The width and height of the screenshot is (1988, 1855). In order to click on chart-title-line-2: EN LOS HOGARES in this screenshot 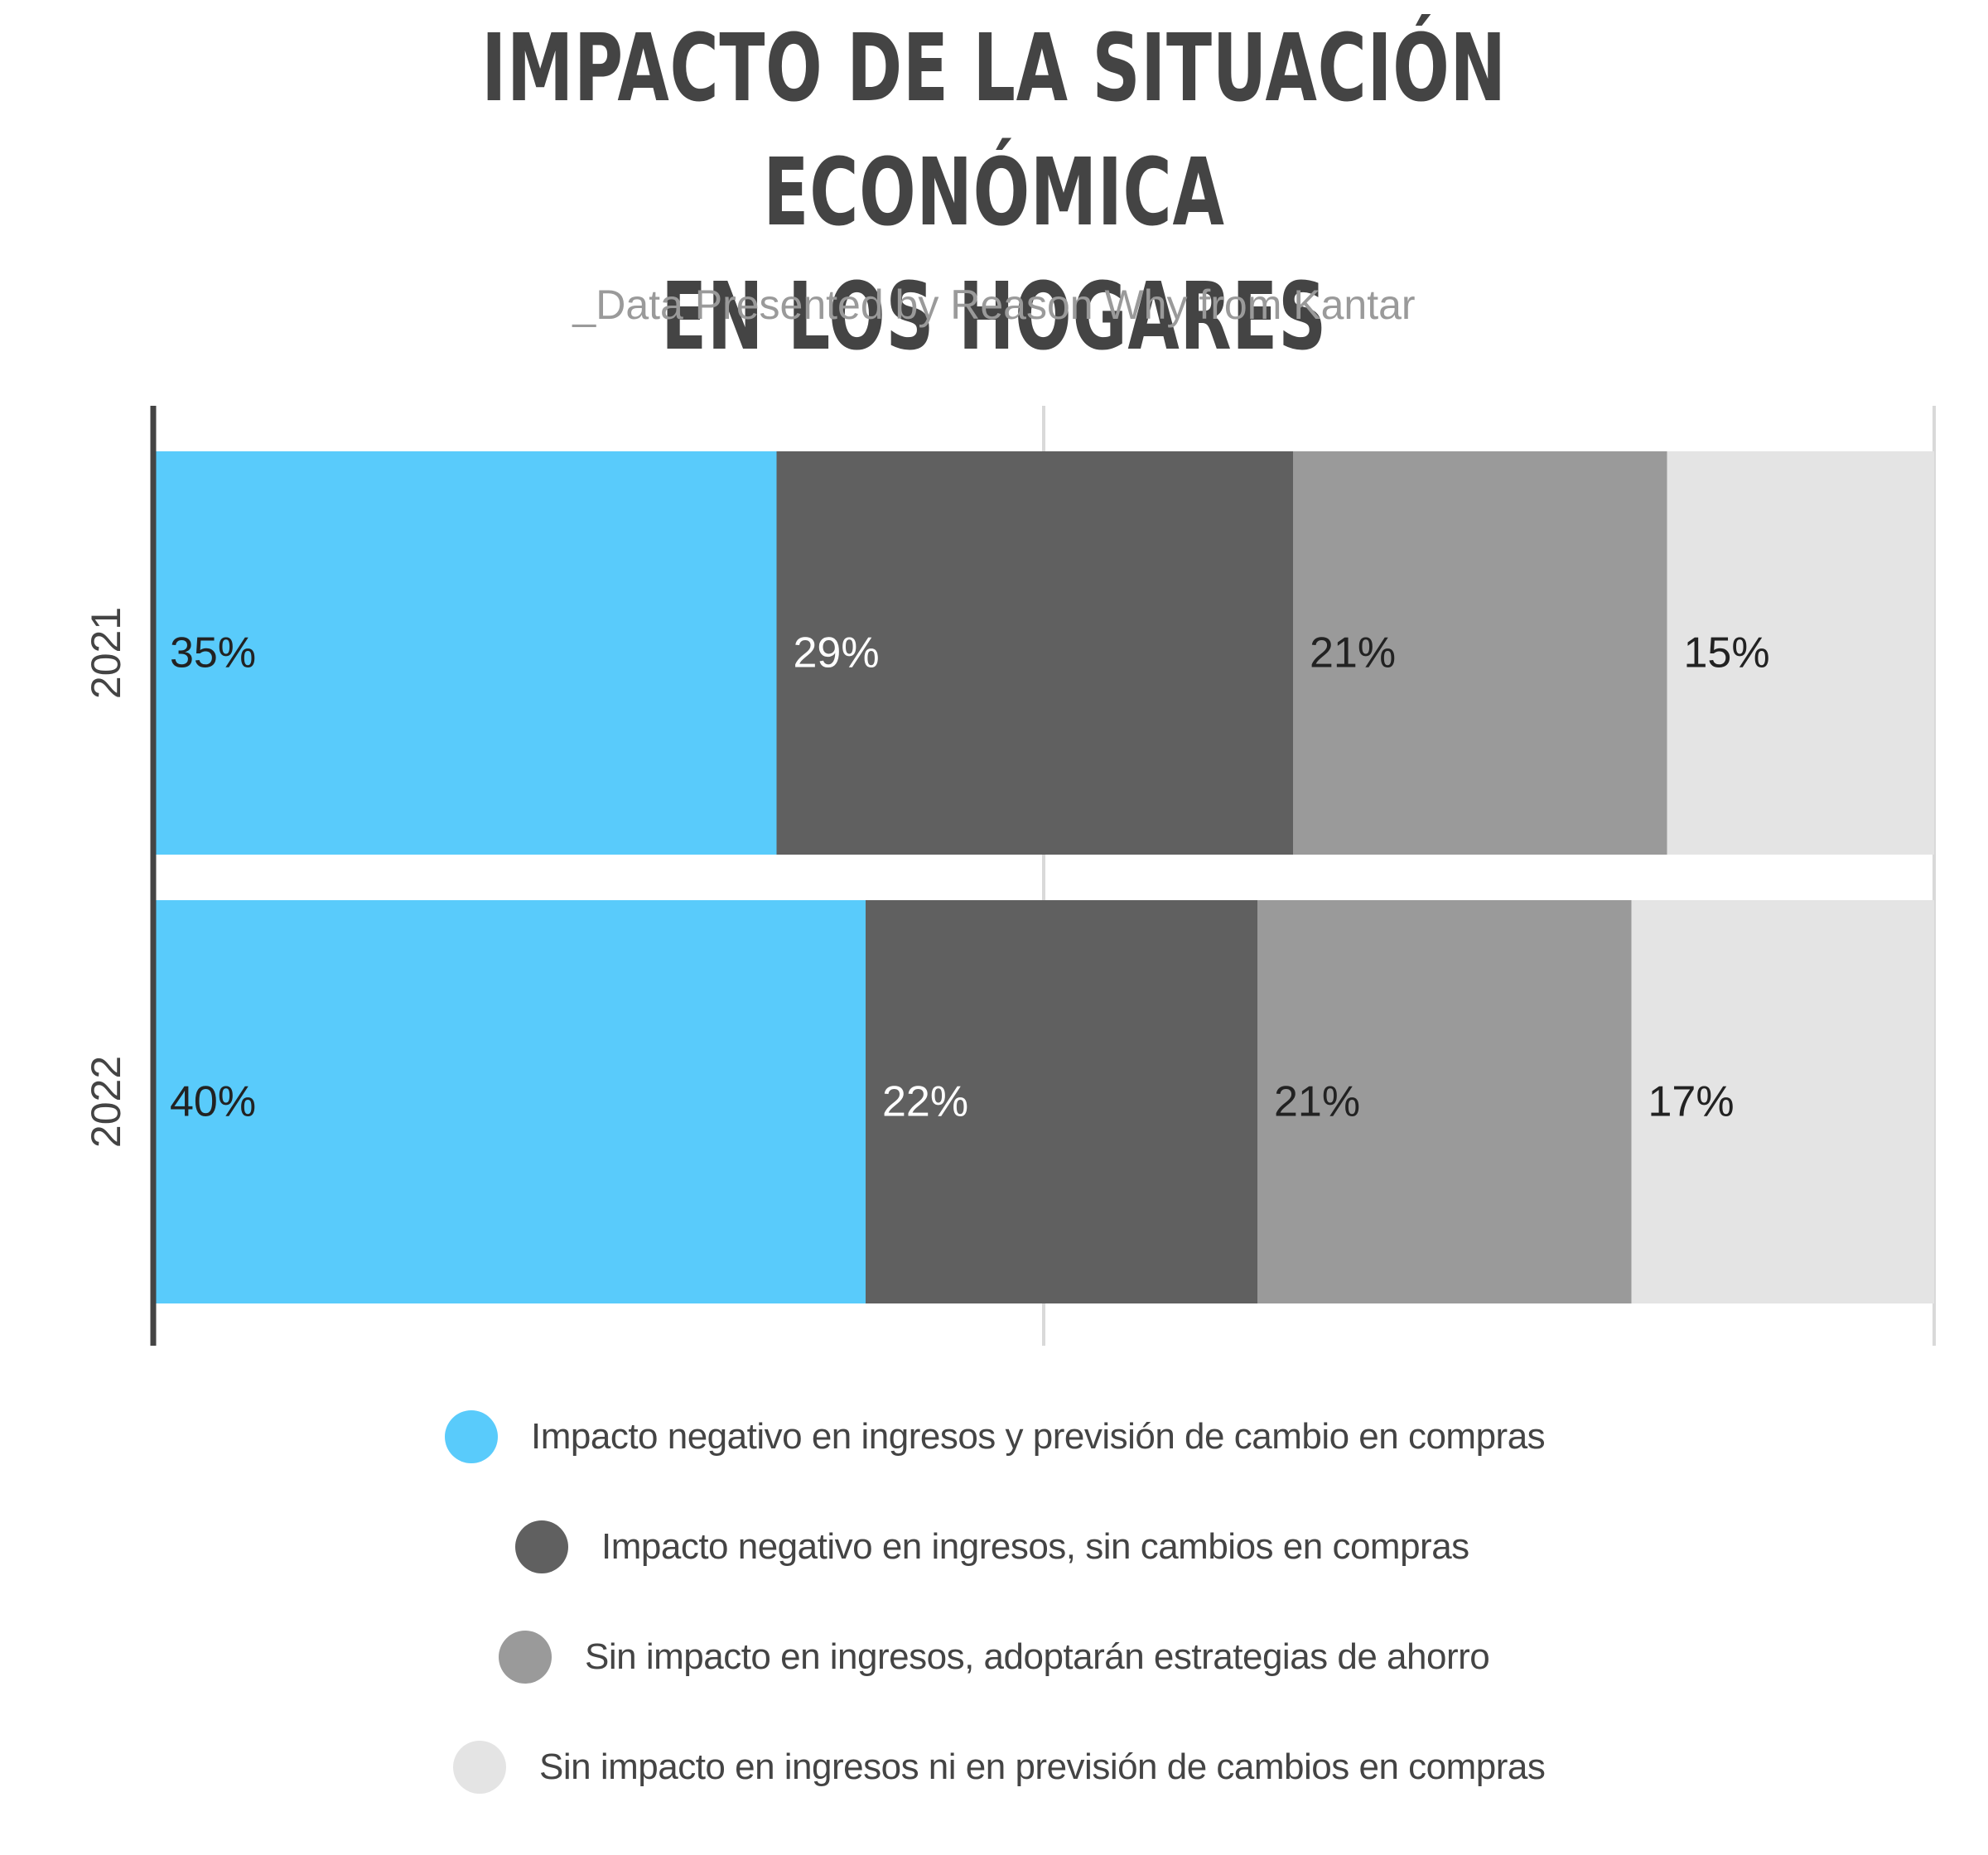, I will do `click(994, 317)`.